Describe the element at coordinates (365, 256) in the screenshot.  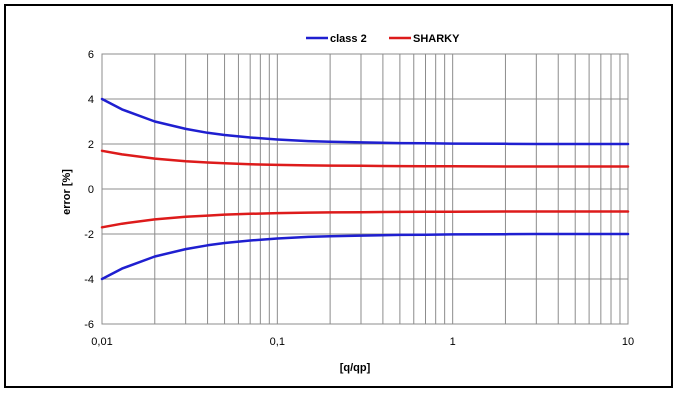
I see `series-line-class2-lower` at that location.